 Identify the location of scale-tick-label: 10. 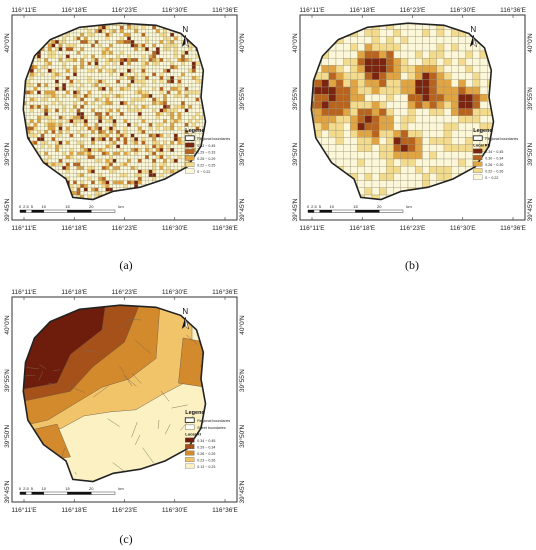
(332, 206).